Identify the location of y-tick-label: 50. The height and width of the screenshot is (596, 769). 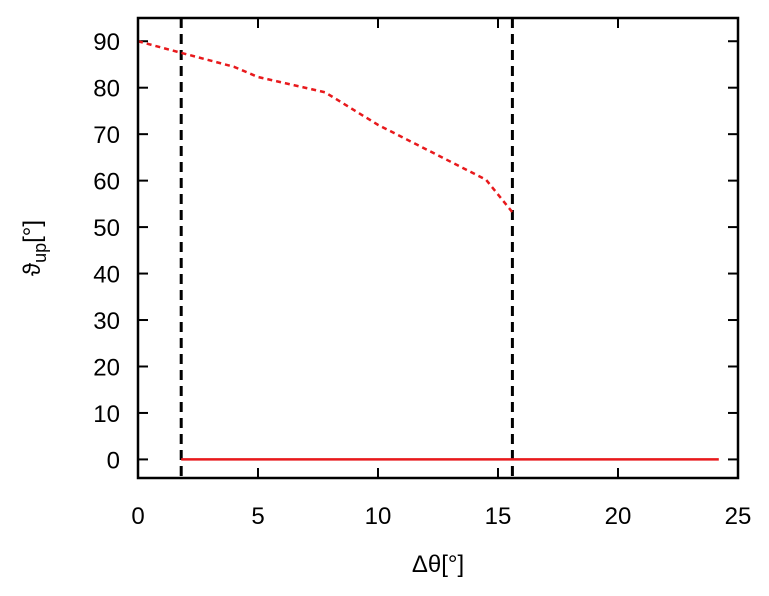
(106, 228).